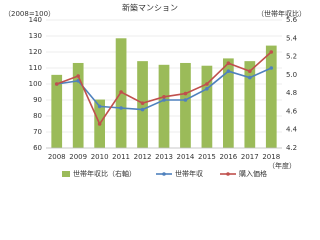 The height and width of the screenshot is (240, 320). What do you see at coordinates (35, 20) in the screenshot?
I see `y-tick-label: 140` at bounding box center [35, 20].